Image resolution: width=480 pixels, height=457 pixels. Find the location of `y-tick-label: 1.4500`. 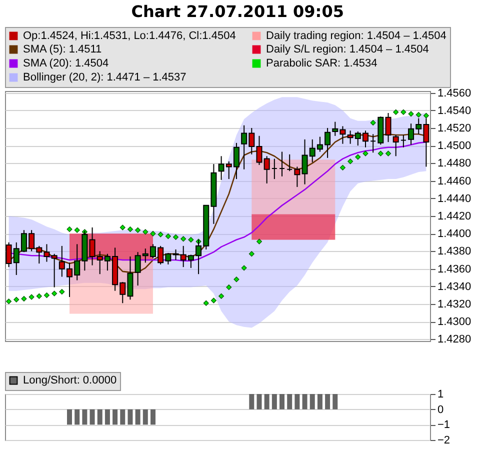

y-tick-label: 1.4500 is located at coordinates (455, 146).